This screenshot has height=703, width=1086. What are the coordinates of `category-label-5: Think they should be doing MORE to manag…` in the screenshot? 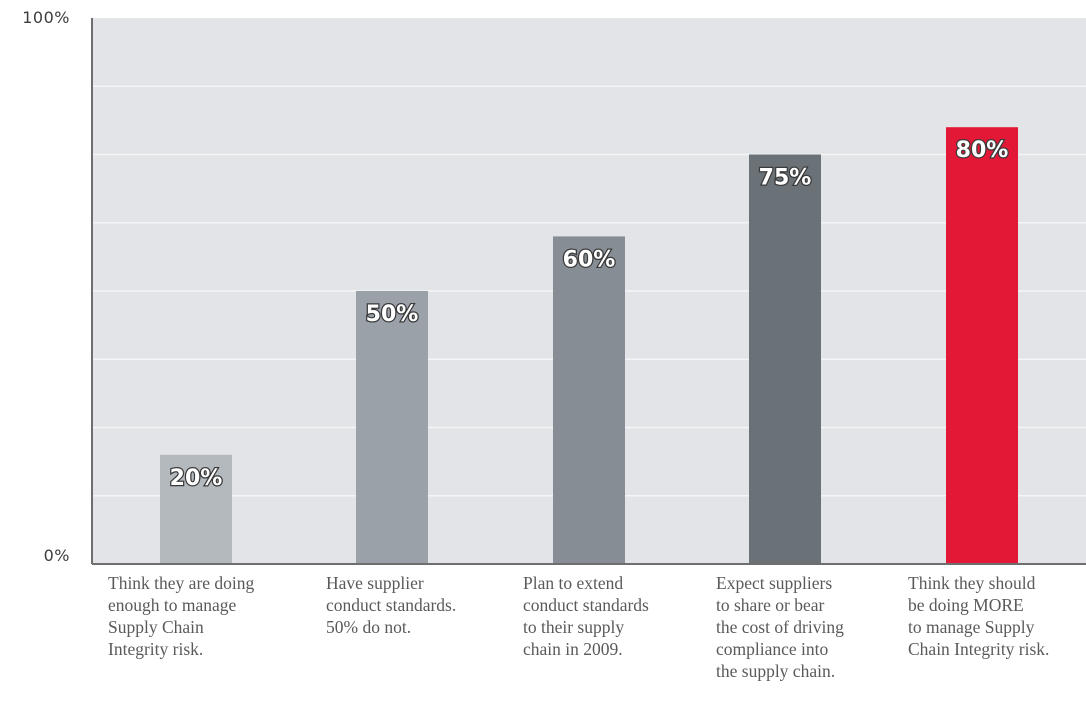 It's located at (979, 616).